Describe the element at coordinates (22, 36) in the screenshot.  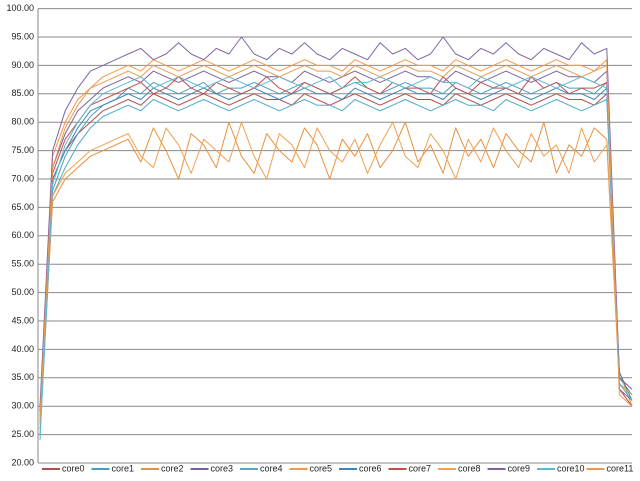
I see `y-tick-label: 95.00` at that location.